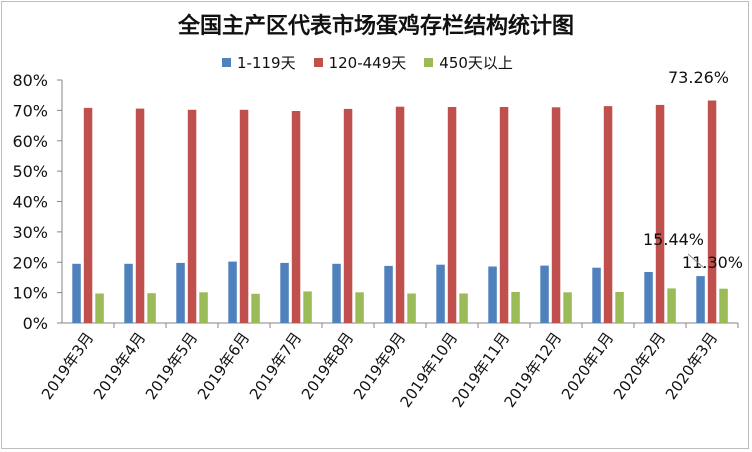 The image size is (752, 452). Describe the element at coordinates (30, 171) in the screenshot. I see `y-tick-label: 50%` at that location.